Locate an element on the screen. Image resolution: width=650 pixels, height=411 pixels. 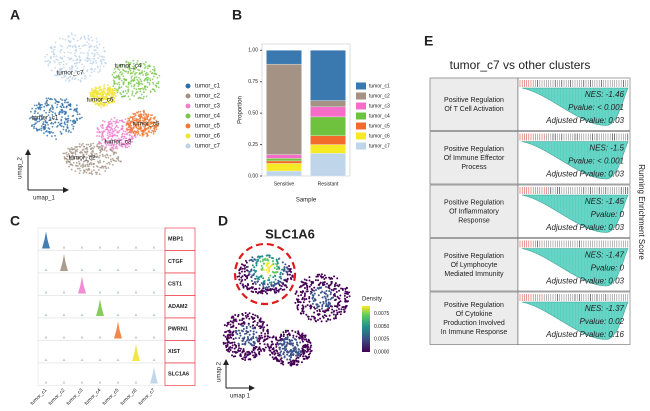
cluster-label: tumor_c6 is located at coordinates (99, 100).